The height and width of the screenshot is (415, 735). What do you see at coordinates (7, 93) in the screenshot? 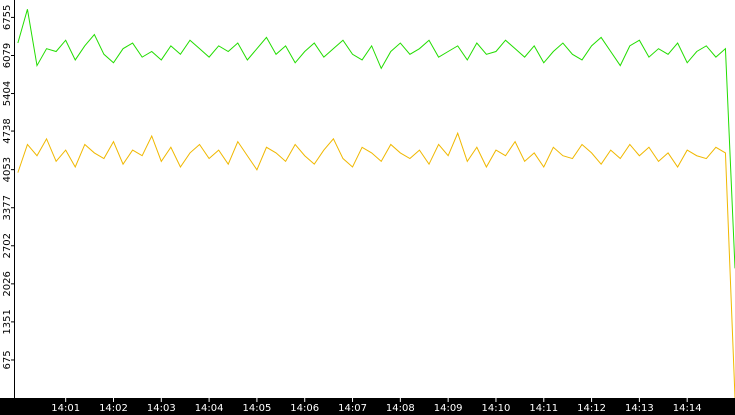
I see `y-tick-label: 5404` at bounding box center [7, 93].